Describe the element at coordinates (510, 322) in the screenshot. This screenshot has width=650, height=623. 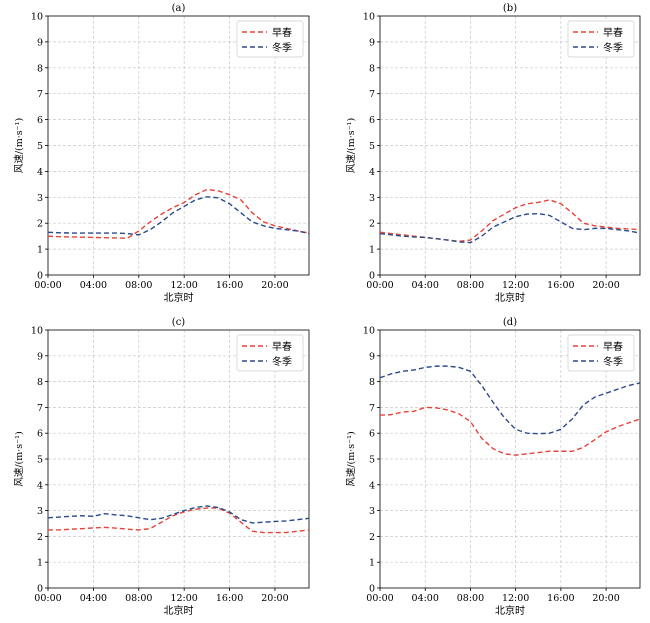
I see `chart-title: (d)` at that location.